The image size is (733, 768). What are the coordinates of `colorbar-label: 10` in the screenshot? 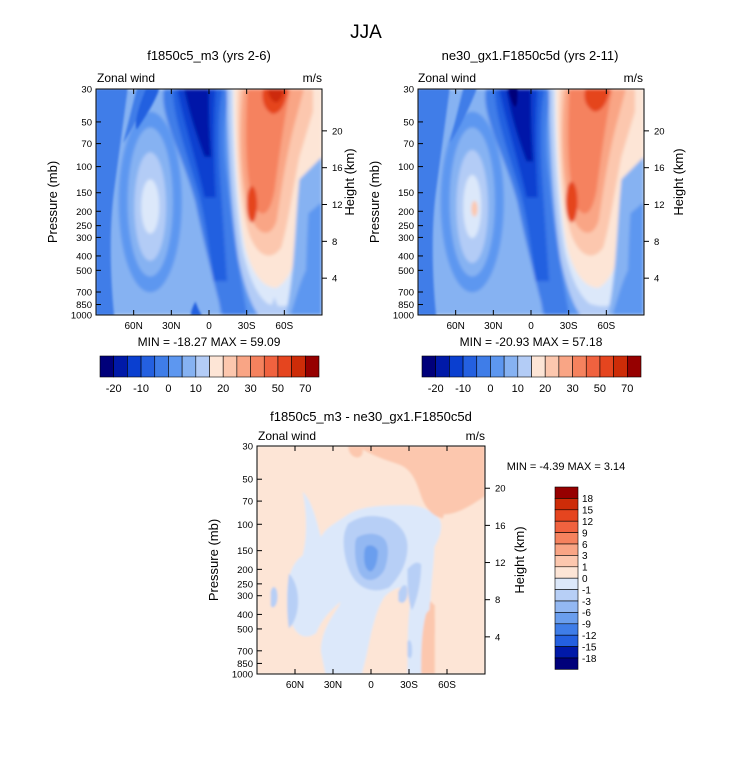 It's located at (196, 389).